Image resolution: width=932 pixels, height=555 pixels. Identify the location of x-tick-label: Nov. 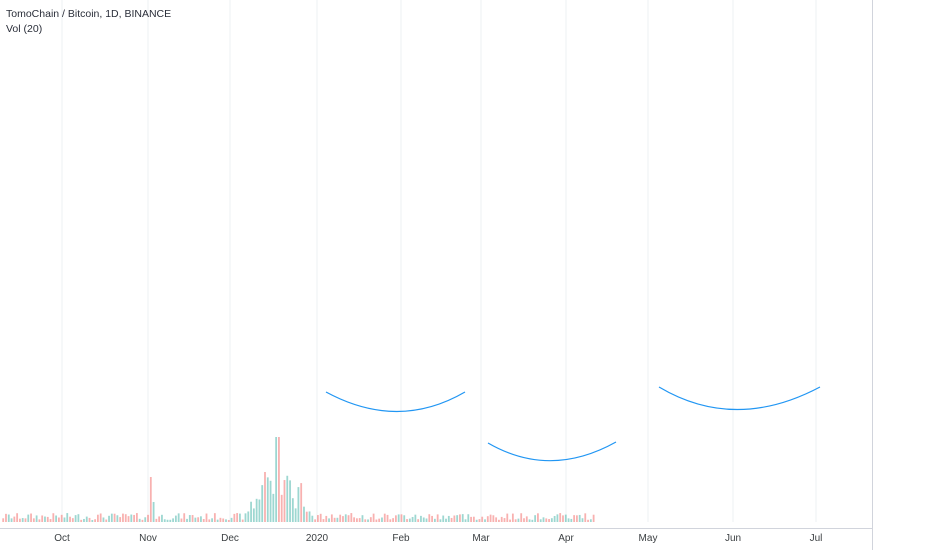
(148, 538).